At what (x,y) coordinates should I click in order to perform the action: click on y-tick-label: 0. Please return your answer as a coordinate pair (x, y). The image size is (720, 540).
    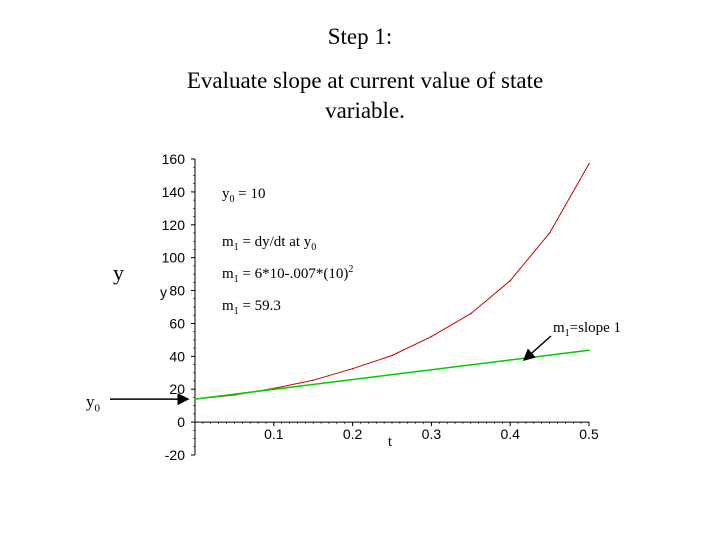
    Looking at the image, I should click on (181, 422).